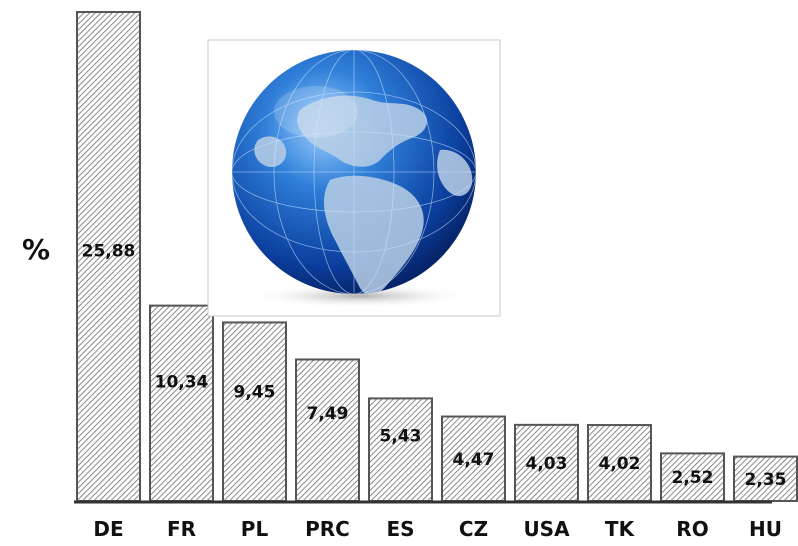 This screenshot has width=798, height=546. I want to click on value-label-ro: 2,52, so click(693, 478).